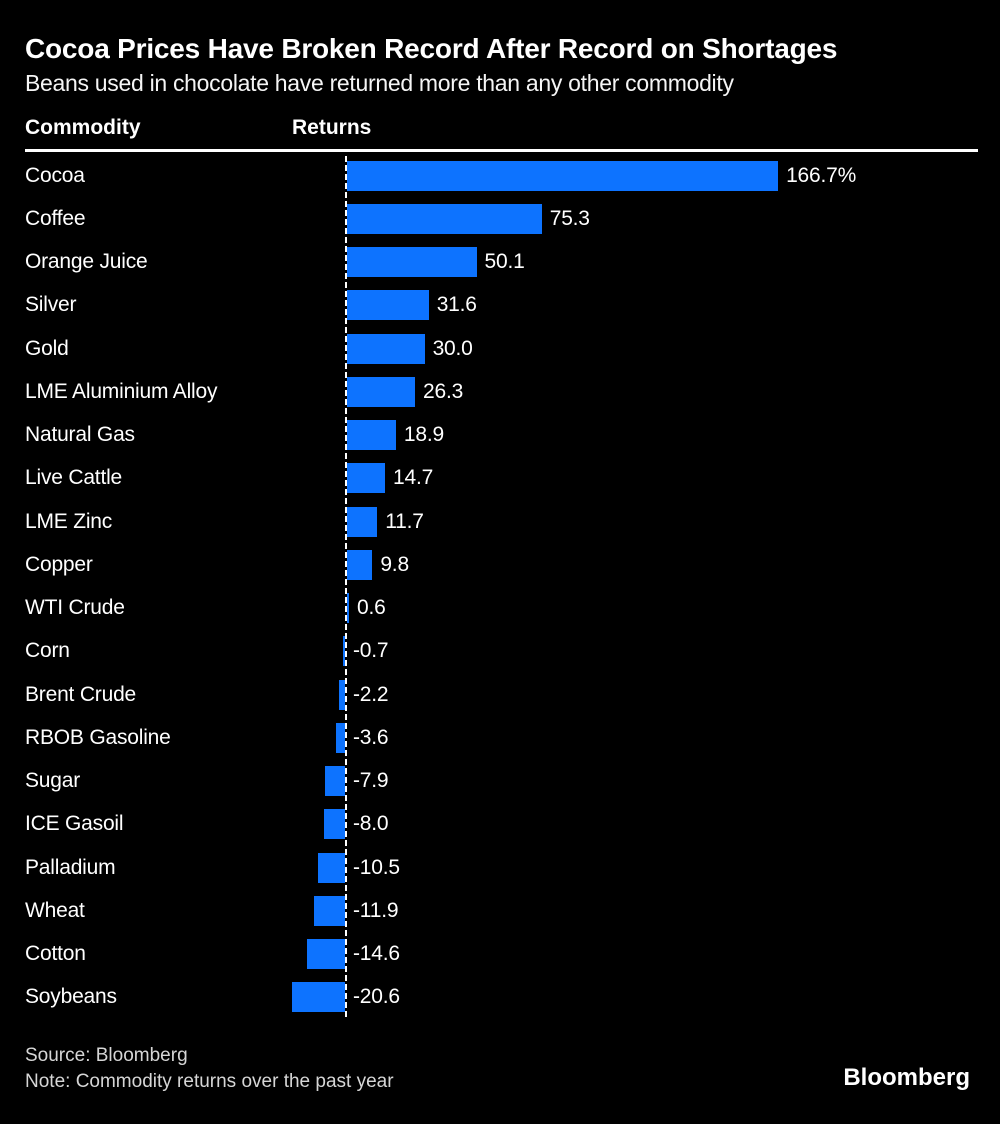 Image resolution: width=1000 pixels, height=1124 pixels. What do you see at coordinates (376, 867) in the screenshot?
I see `value-label: -10.5` at bounding box center [376, 867].